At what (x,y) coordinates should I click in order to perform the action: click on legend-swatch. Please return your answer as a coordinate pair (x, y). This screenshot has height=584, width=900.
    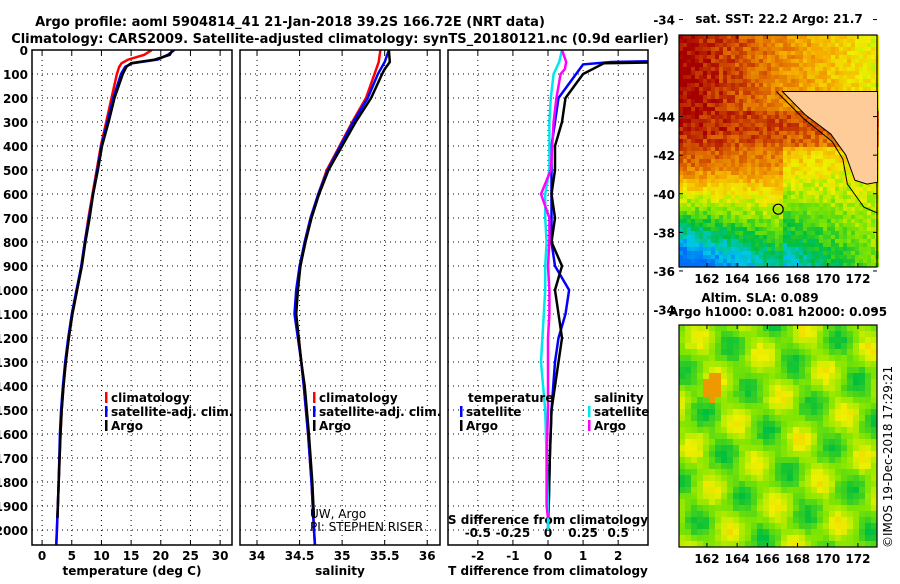
    Looking at the image, I should click on (461, 425).